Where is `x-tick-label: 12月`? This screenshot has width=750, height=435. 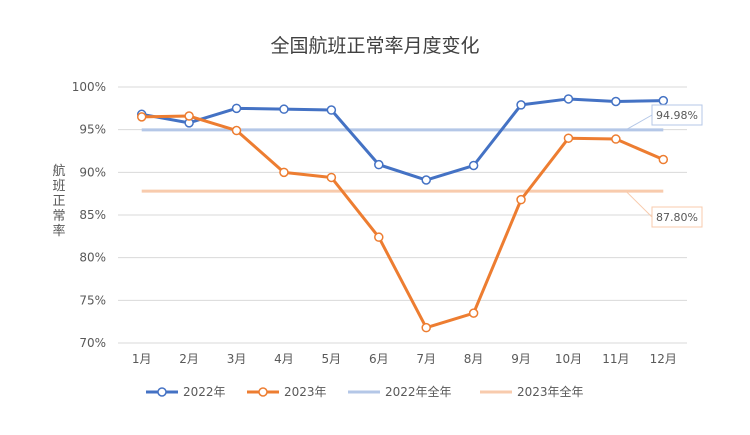
x-tick-label: 12月 is located at coordinates (663, 359).